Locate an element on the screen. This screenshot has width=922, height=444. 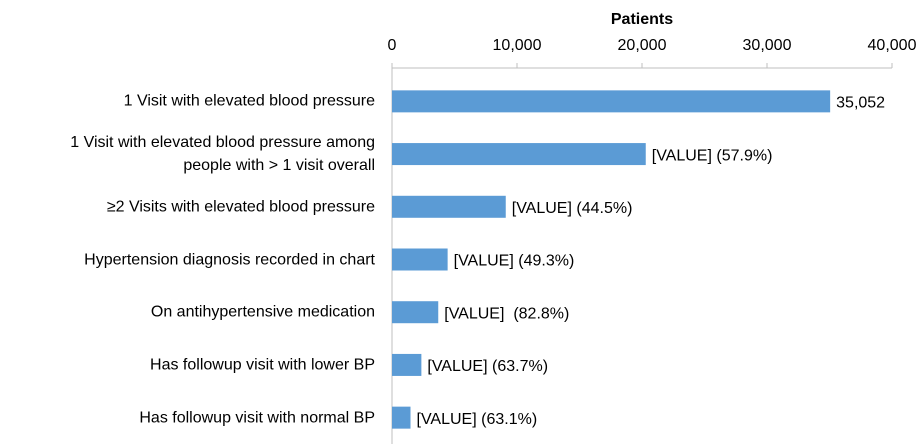
category-label: Has followup visit with lower BP is located at coordinates (262, 365).